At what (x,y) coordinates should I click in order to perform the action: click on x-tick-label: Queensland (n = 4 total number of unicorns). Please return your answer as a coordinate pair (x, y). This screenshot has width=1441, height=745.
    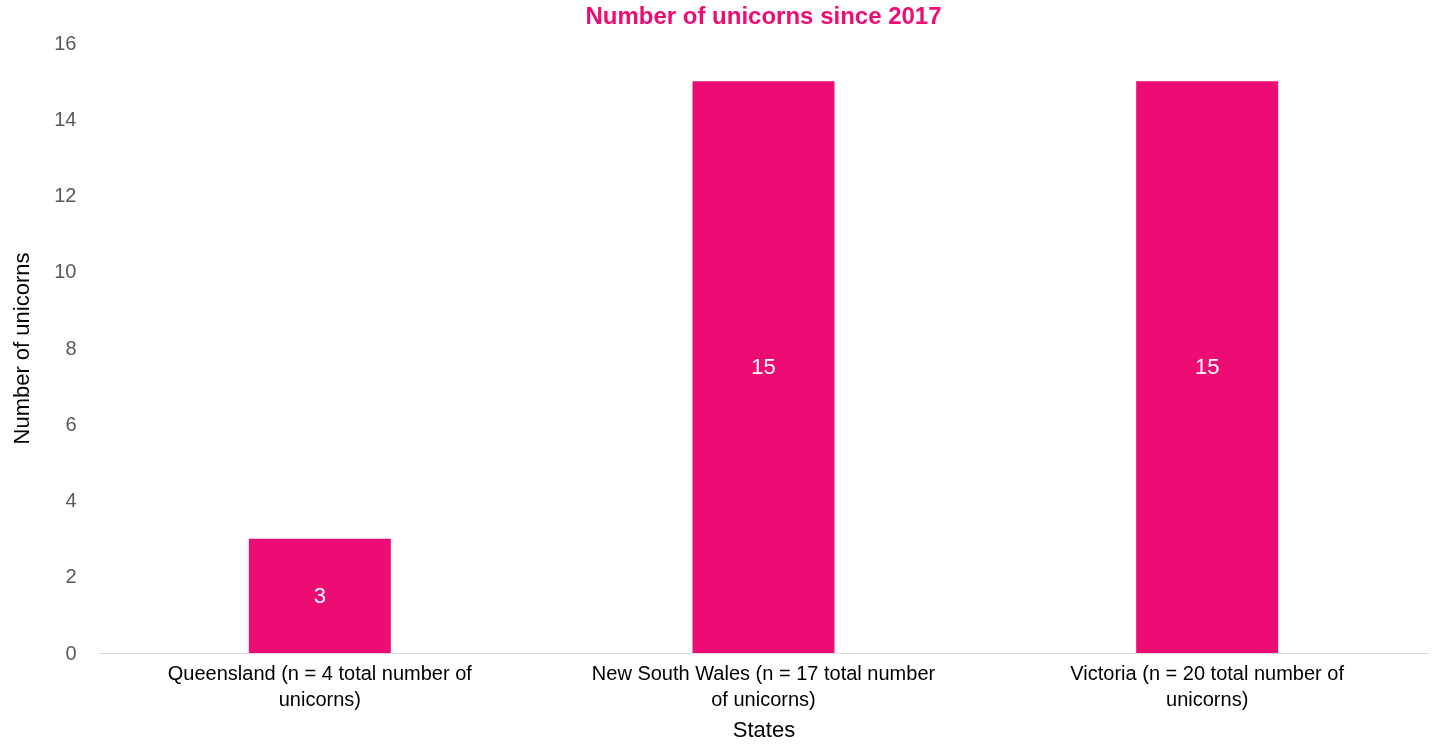
    Looking at the image, I should click on (320, 685).